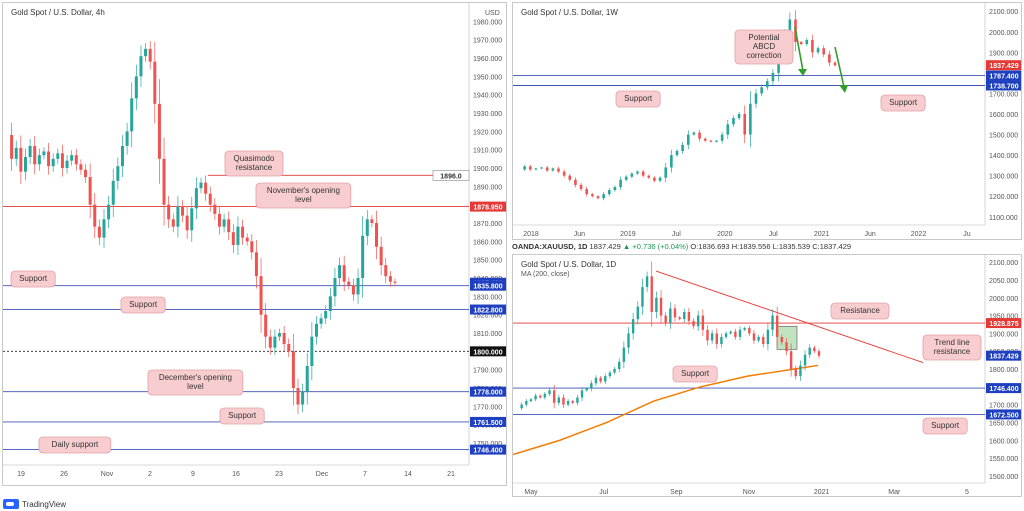 This screenshot has height=511, width=1024. What do you see at coordinates (487, 297) in the screenshot?
I see `h4-y-tick: 1830.000` at bounding box center [487, 297].